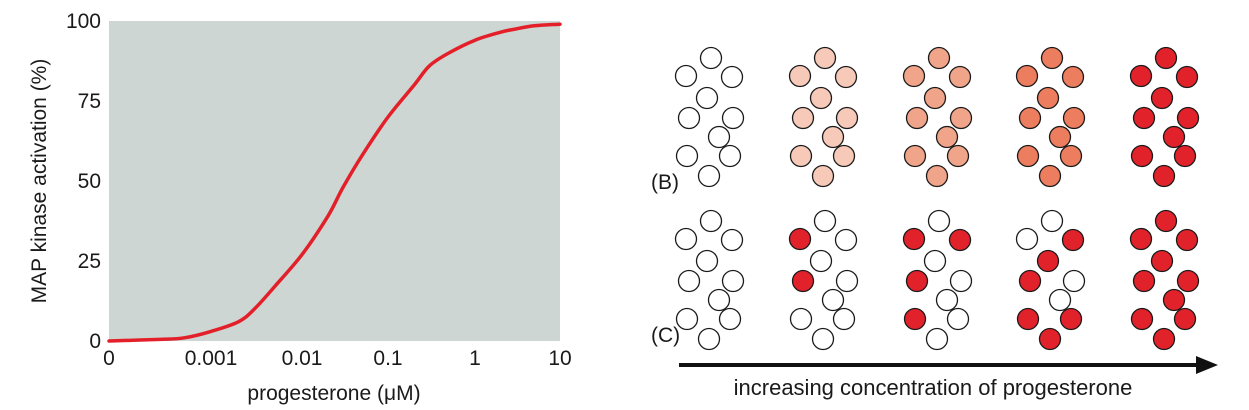  I want to click on panel-c-cells, so click(937, 280).